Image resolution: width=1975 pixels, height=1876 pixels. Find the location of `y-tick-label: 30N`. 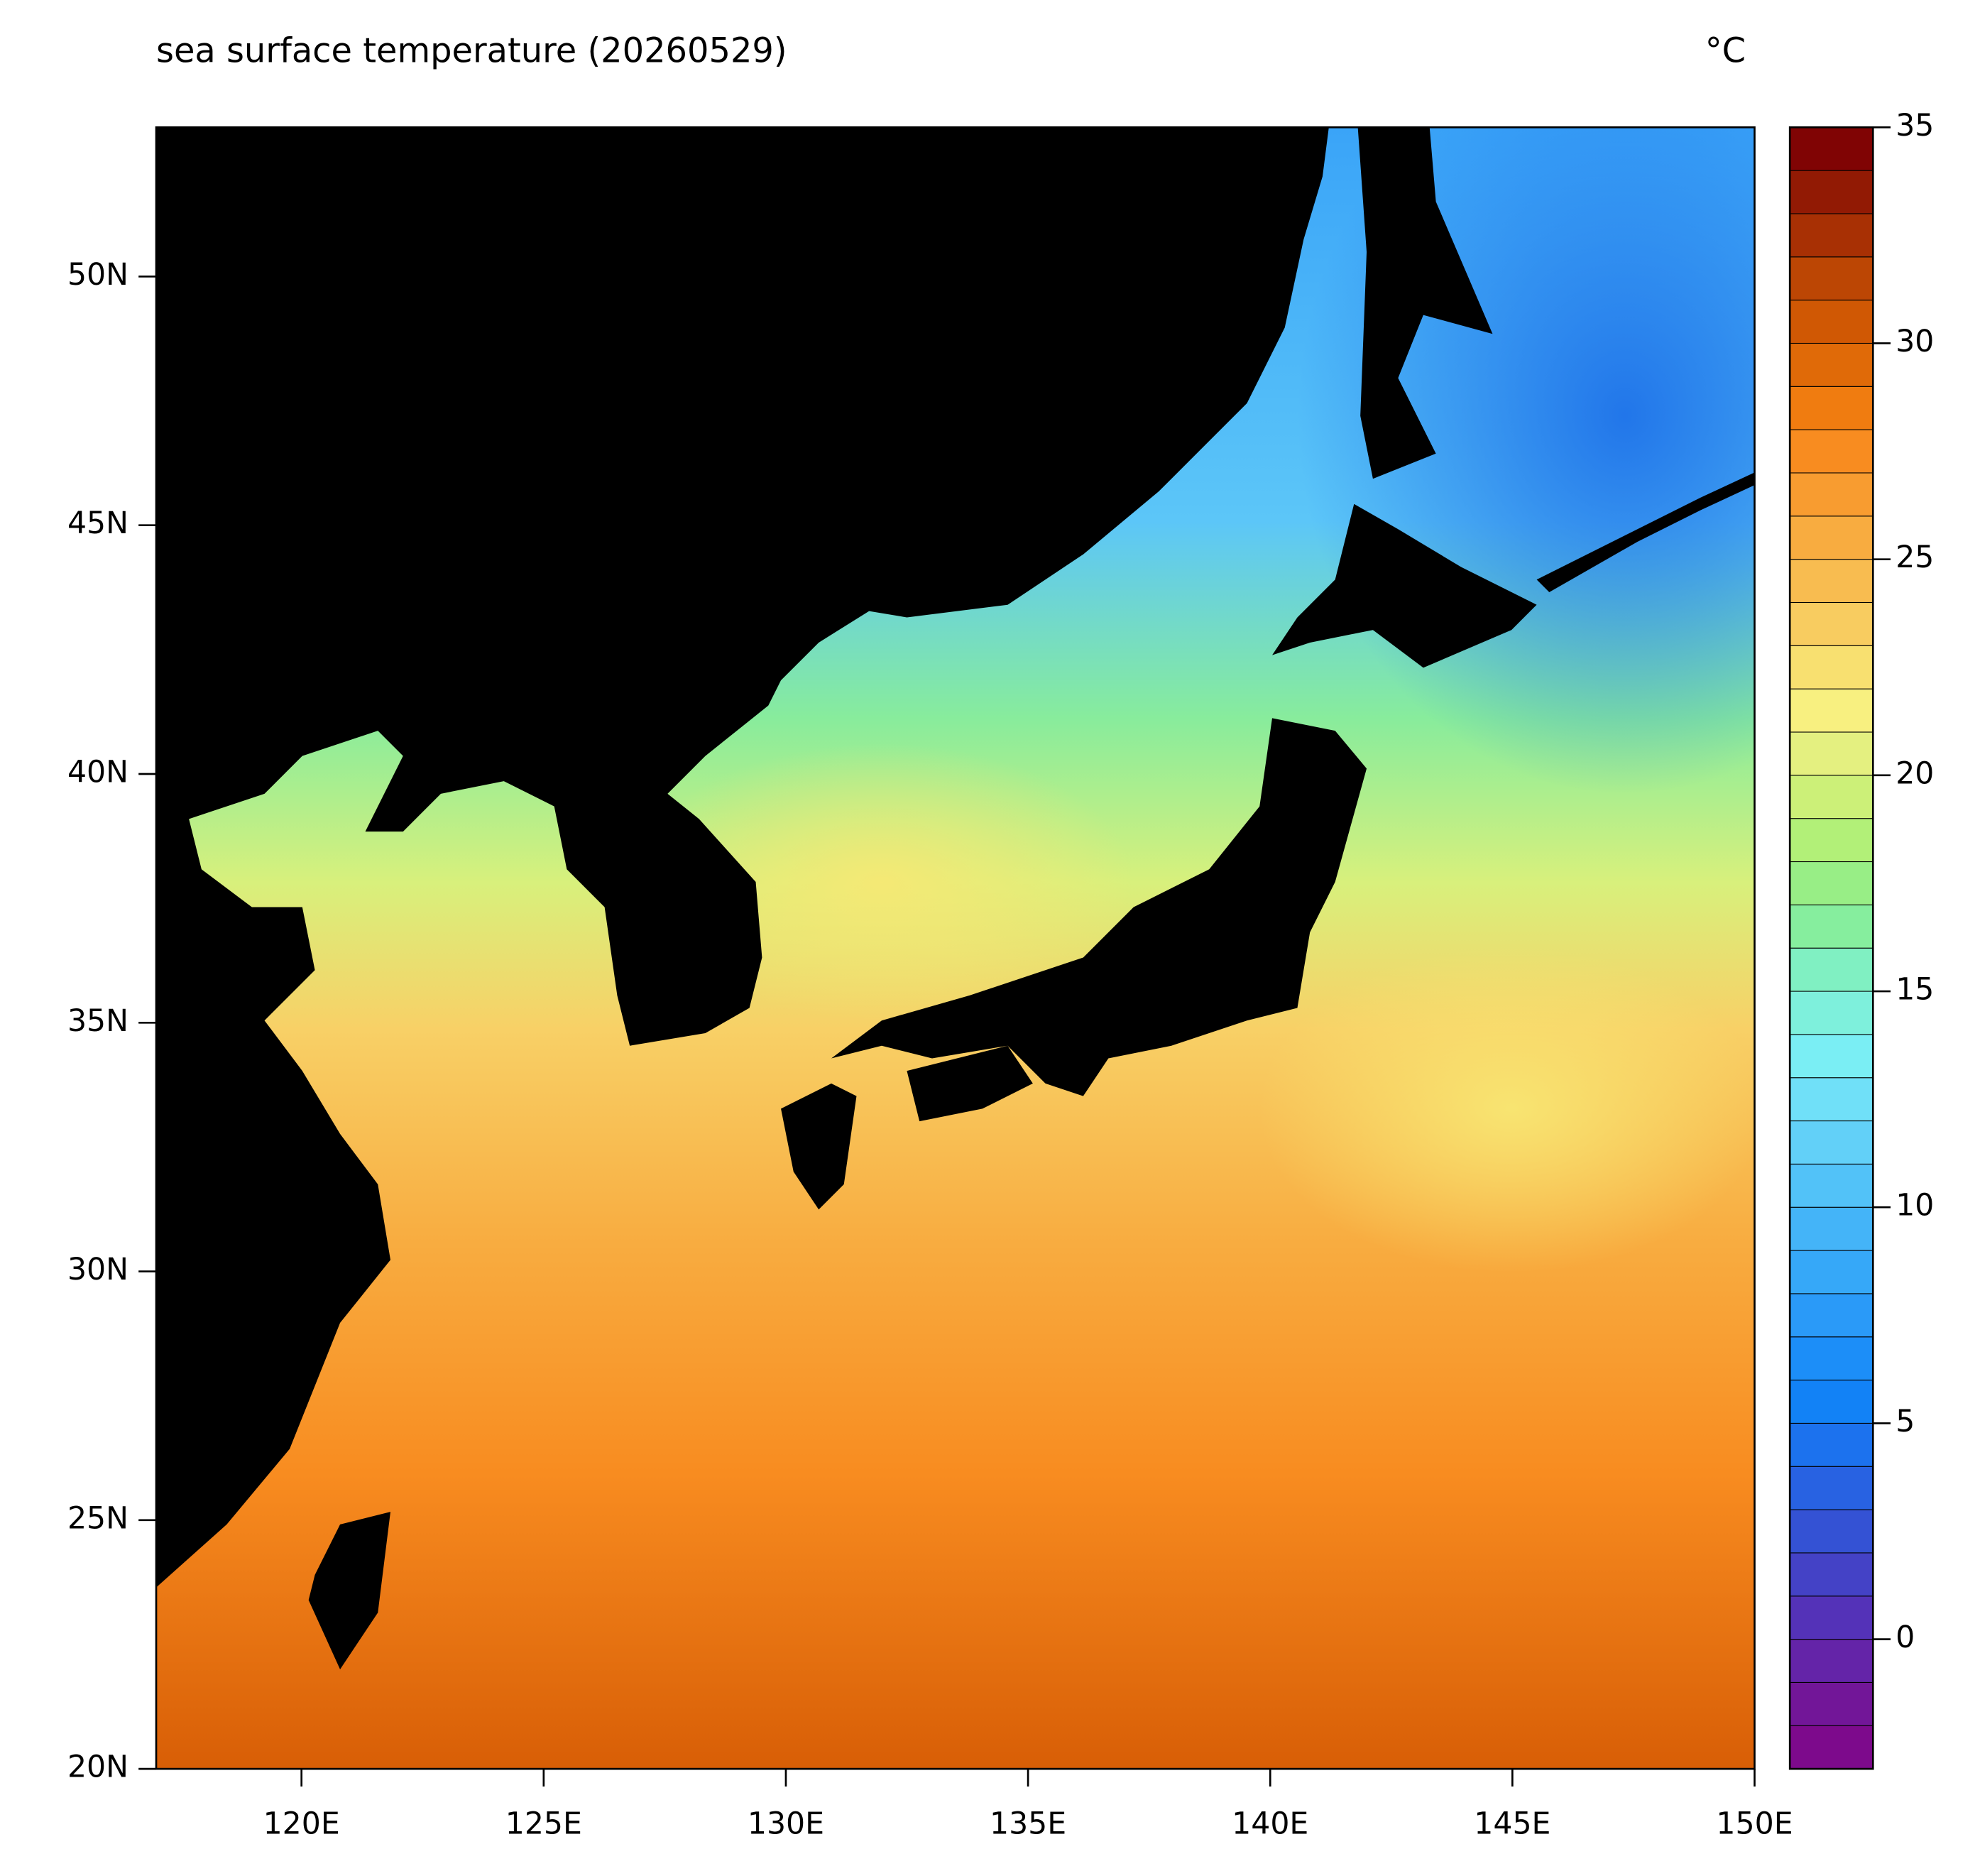

y-tick-label: 30N is located at coordinates (98, 1269).